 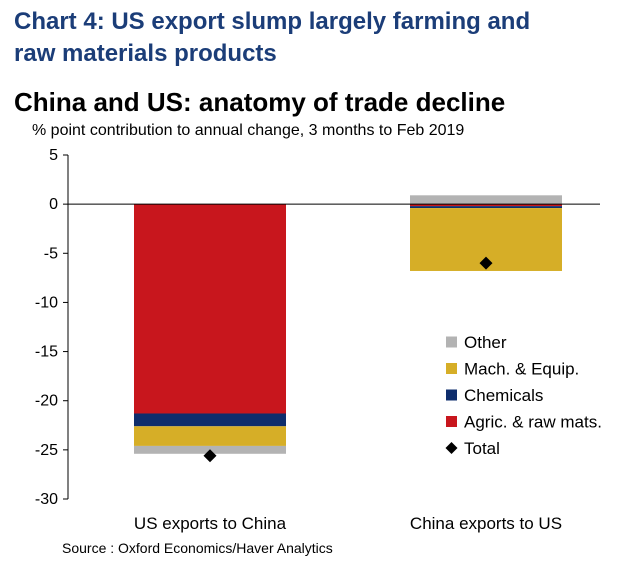 What do you see at coordinates (145, 53) in the screenshot?
I see `page-title-line-2: raw materials products` at bounding box center [145, 53].